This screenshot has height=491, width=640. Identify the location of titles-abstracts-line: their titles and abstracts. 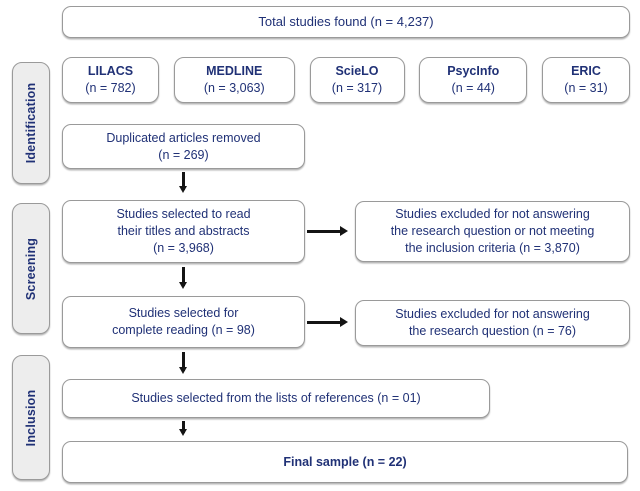
(183, 231).